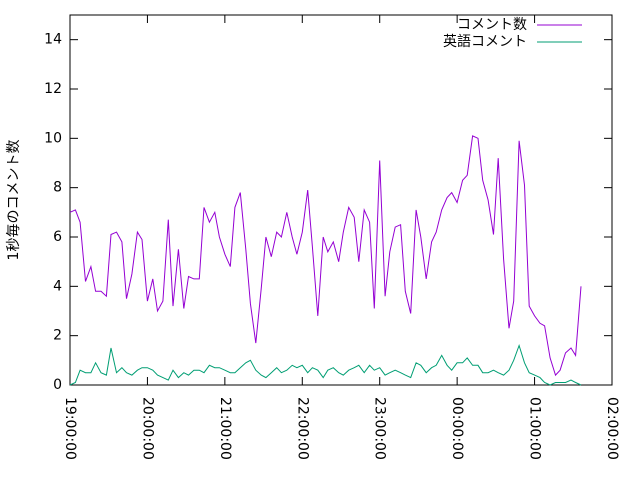 This screenshot has height=480, width=640. Describe the element at coordinates (70, 428) in the screenshot. I see `x-tick-label: 19:00:00` at that location.